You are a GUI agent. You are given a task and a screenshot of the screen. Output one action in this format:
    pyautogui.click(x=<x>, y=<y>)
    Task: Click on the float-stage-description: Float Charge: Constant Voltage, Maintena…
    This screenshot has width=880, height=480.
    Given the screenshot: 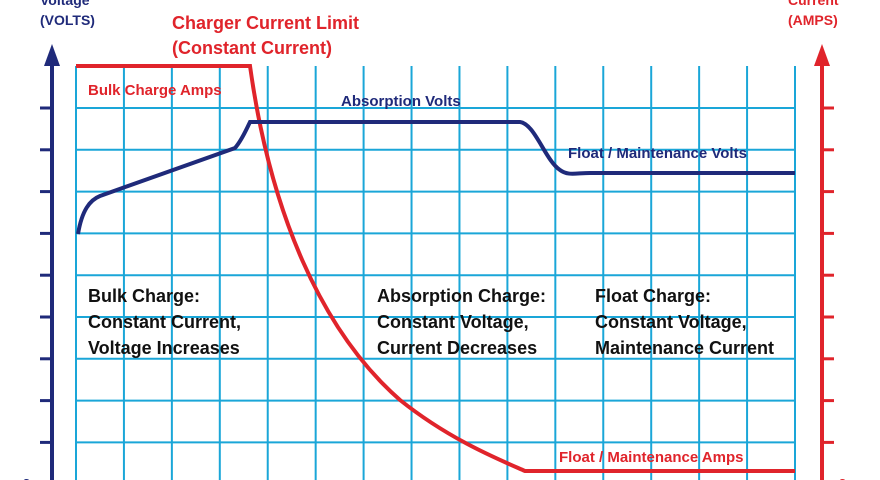 What is the action you would take?
    pyautogui.click(x=684, y=322)
    